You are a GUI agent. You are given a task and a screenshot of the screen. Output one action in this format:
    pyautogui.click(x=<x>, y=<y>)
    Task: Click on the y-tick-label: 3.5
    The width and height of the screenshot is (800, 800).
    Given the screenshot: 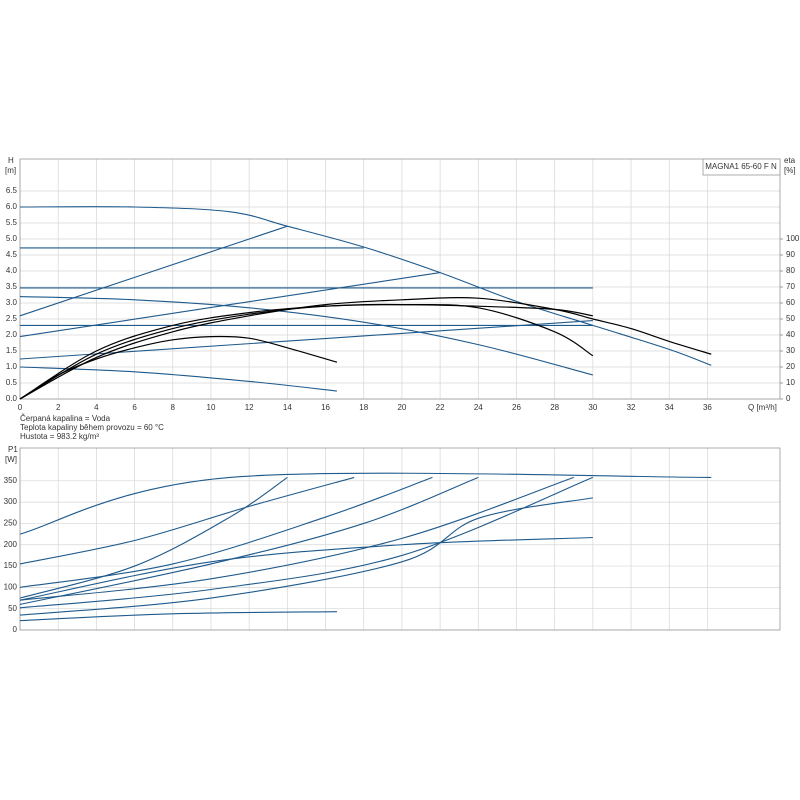 What is the action you would take?
    pyautogui.click(x=12, y=286)
    